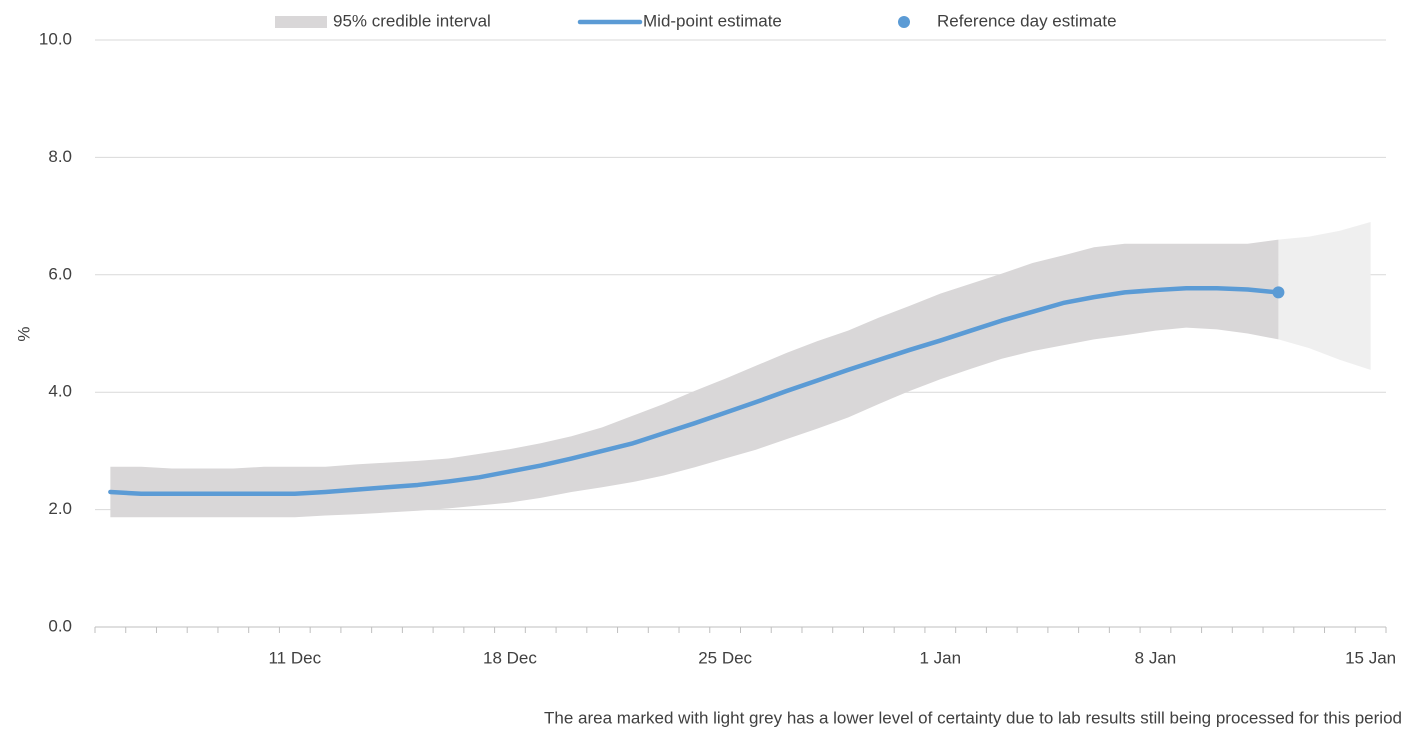 This screenshot has height=730, width=1402. What do you see at coordinates (941, 657) in the screenshot?
I see `x-tick-label: 1 Jan` at bounding box center [941, 657].